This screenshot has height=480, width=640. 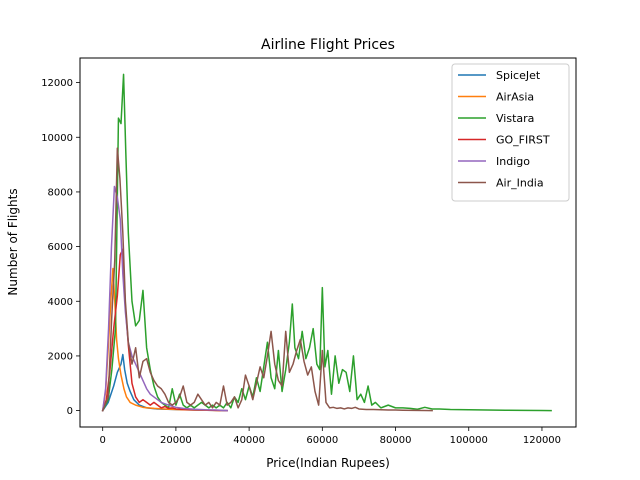 I want to click on x-tick-label: 120000, so click(x=542, y=440).